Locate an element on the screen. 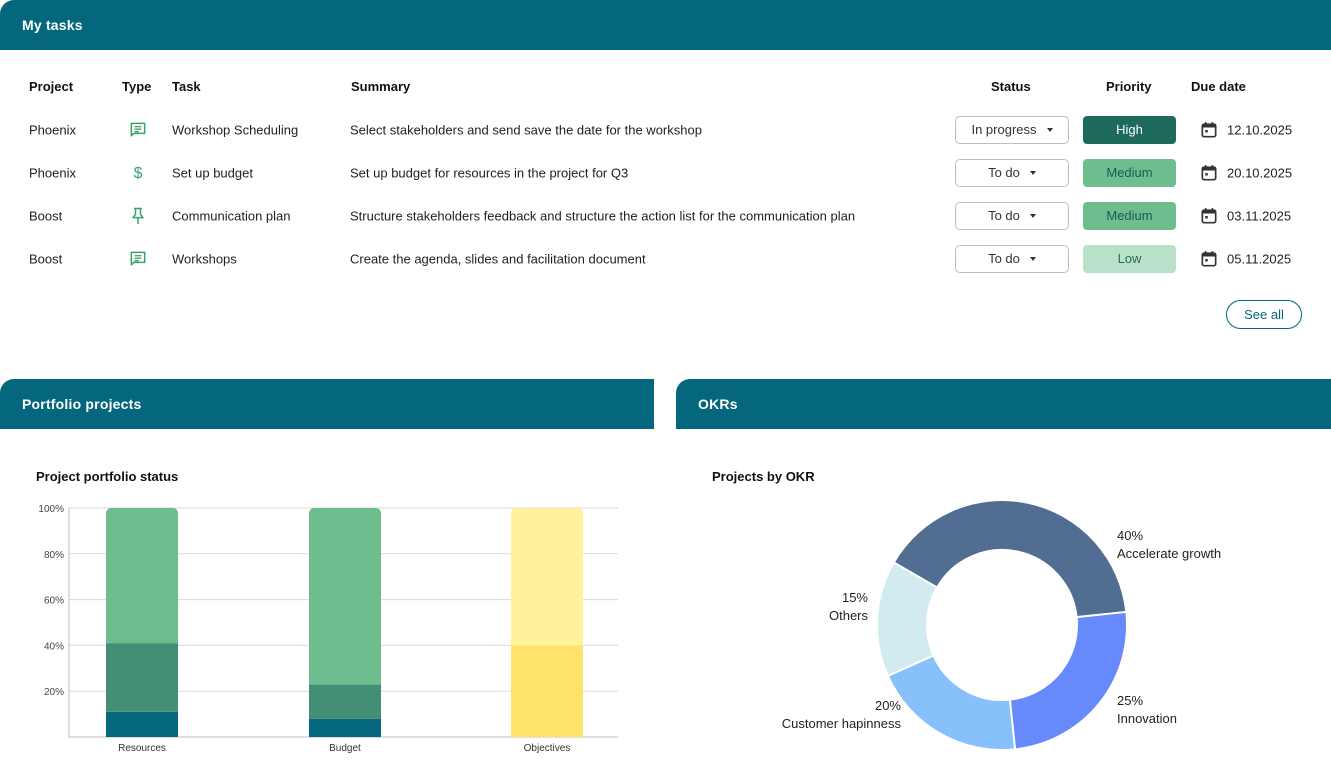  col-task: Task is located at coordinates (186, 86).